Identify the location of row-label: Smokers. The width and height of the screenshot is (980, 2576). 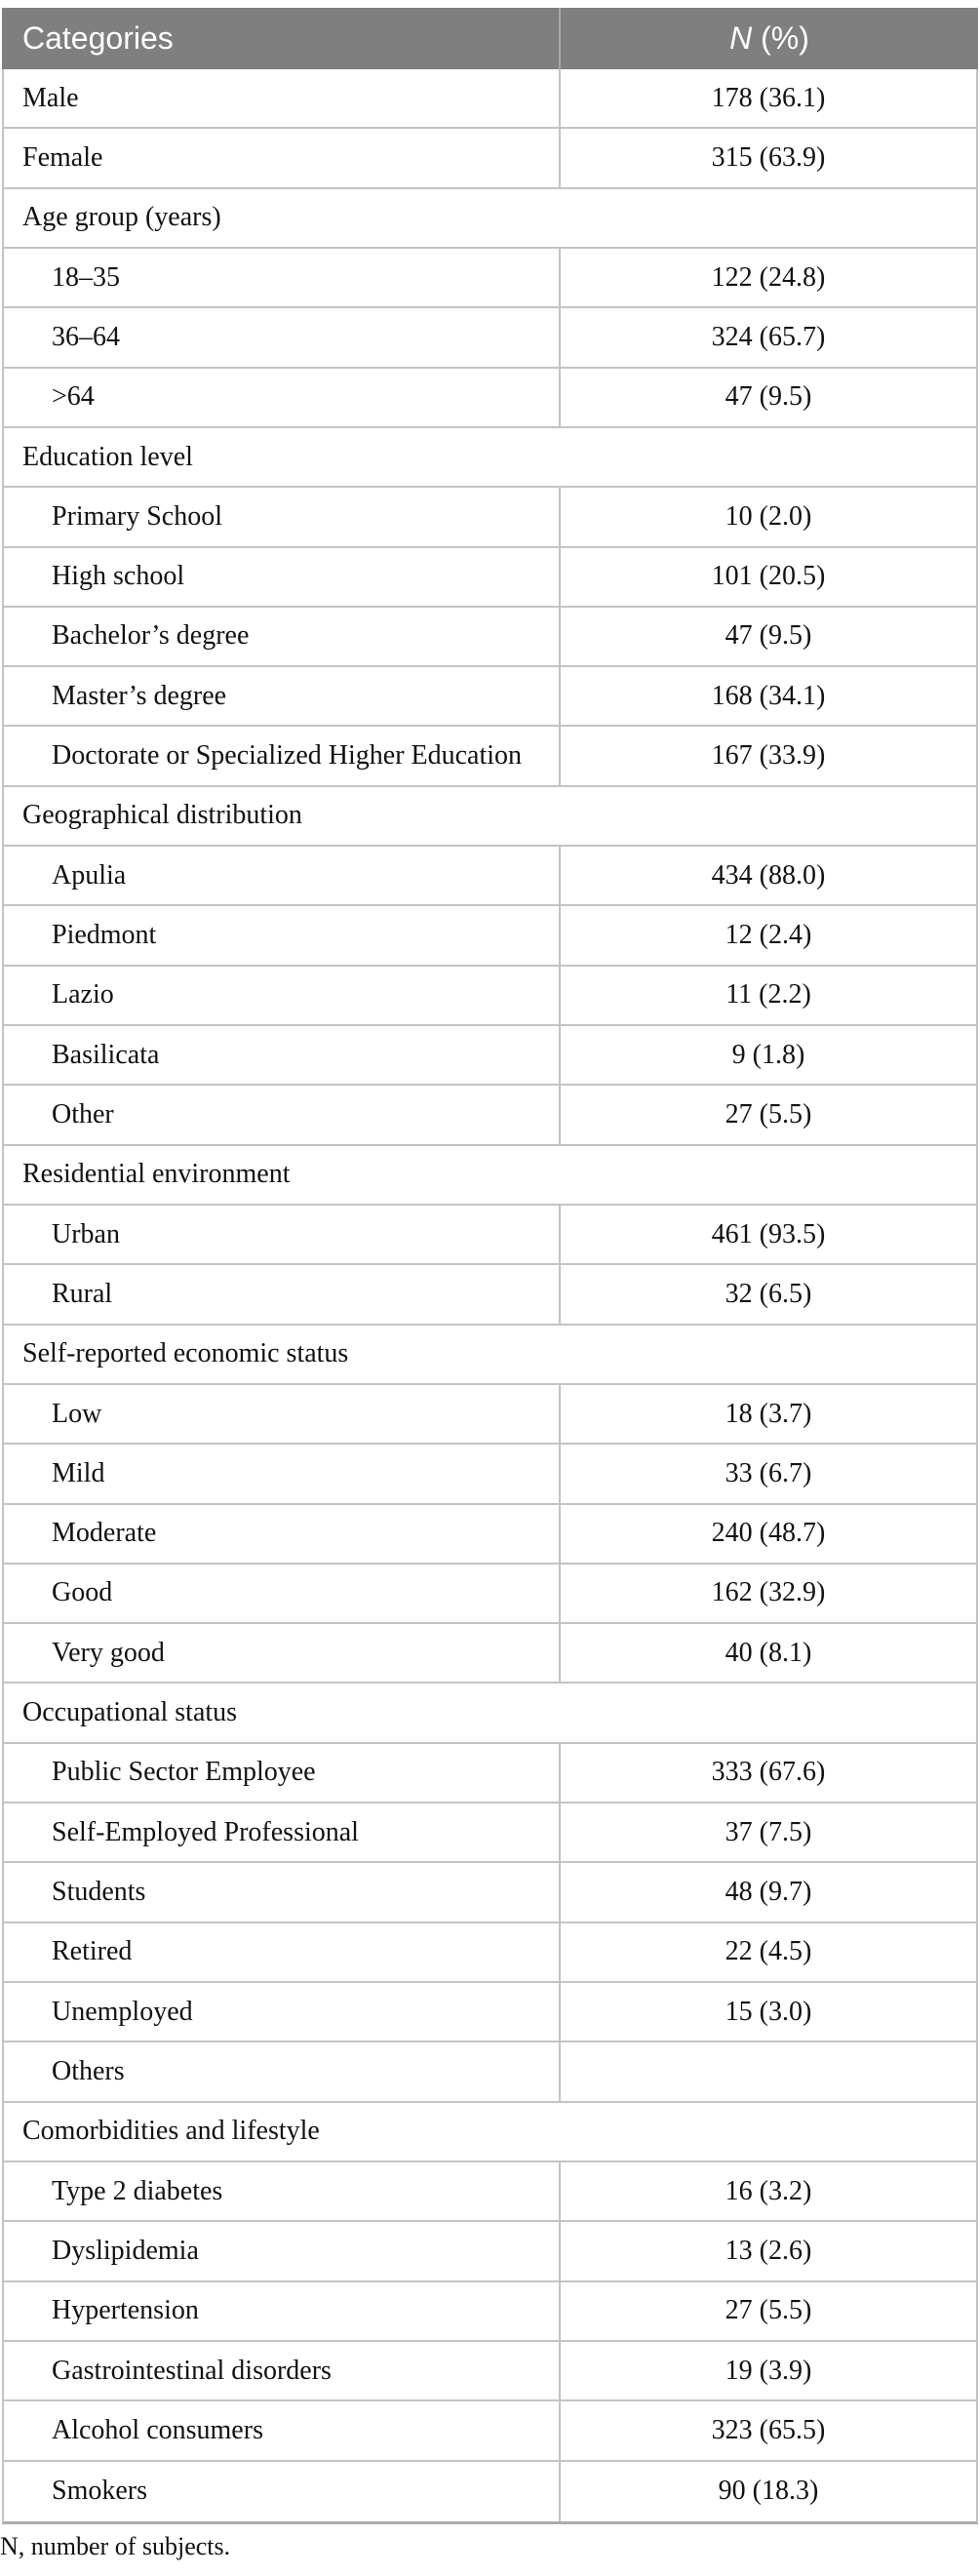
(282, 2491).